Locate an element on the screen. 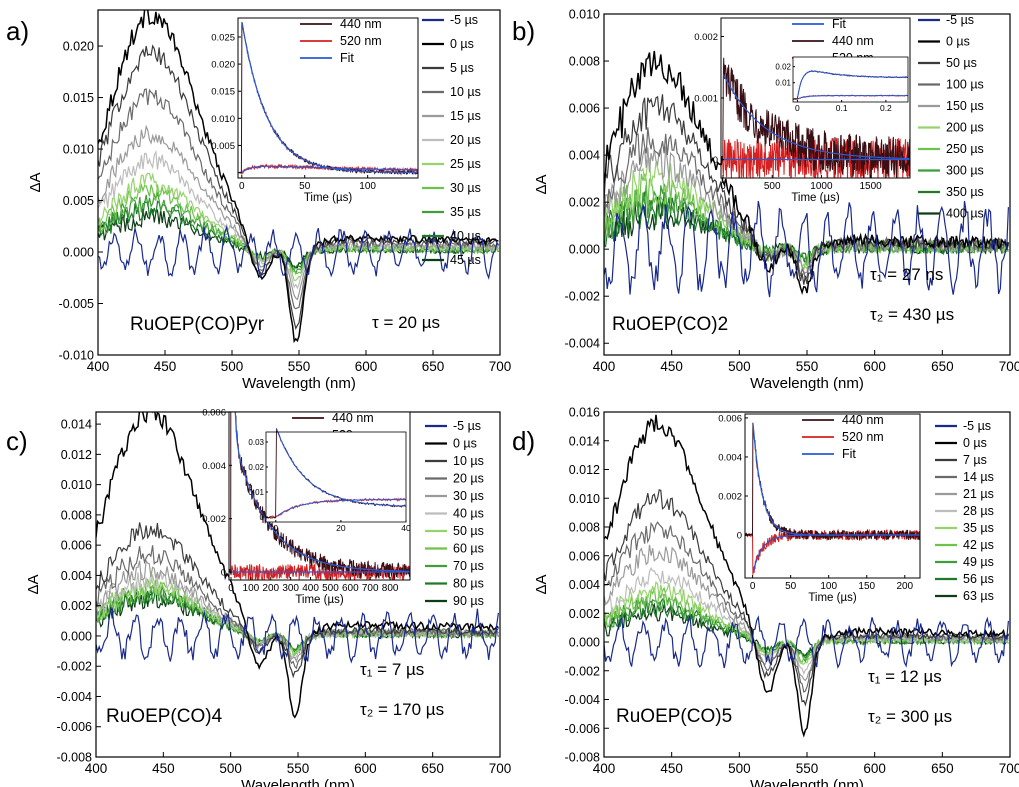 This screenshot has height=787, width=1019. legend-entry: 56 µs is located at coordinates (978, 579).